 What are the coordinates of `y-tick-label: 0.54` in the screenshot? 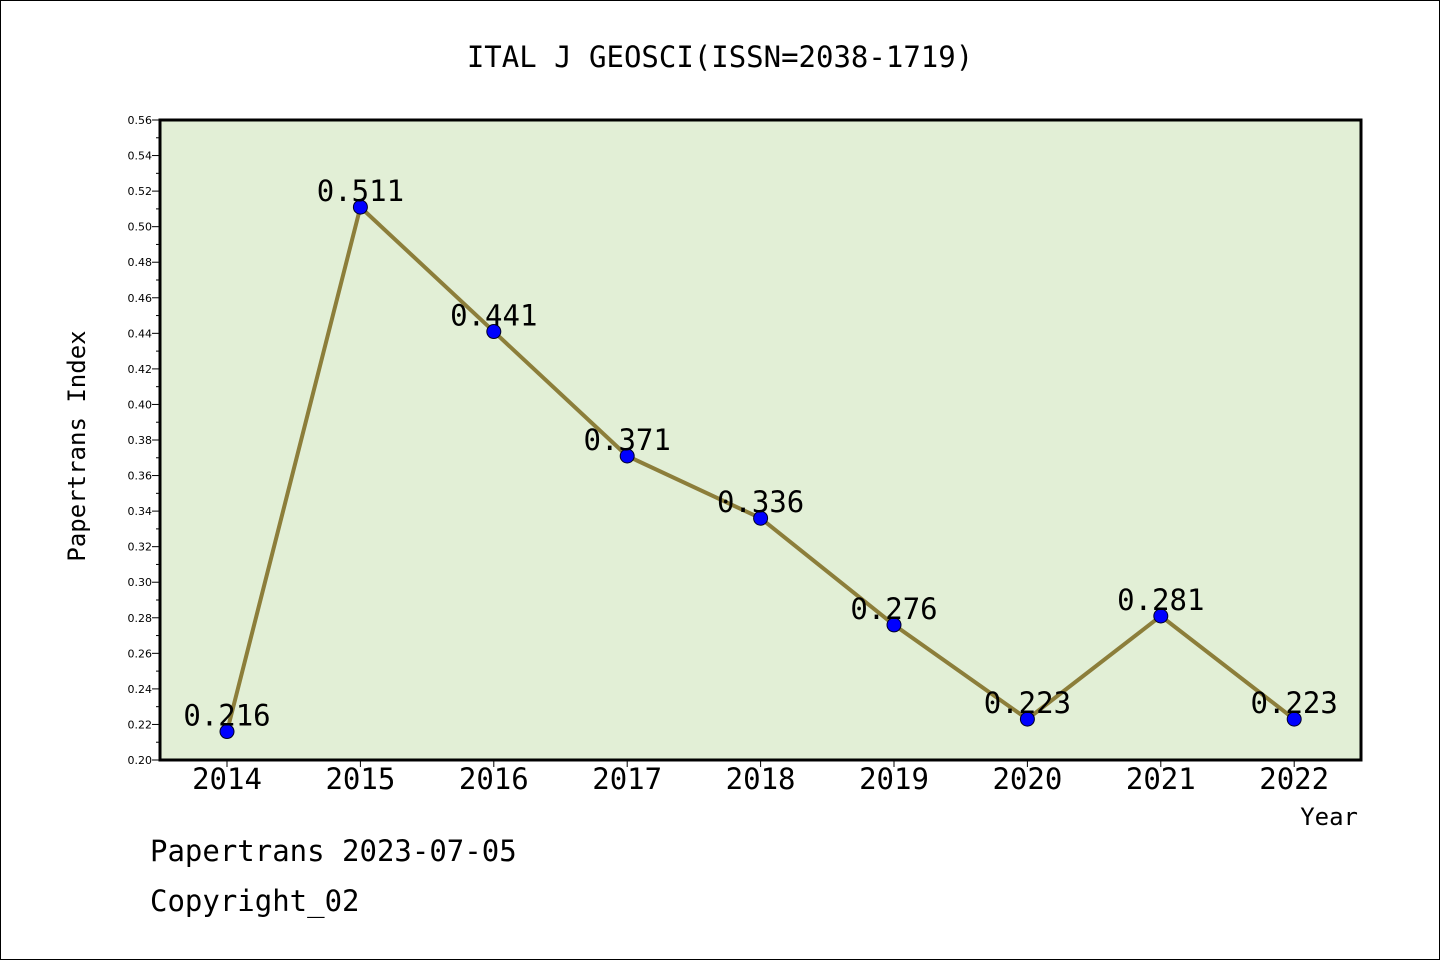 It's located at (140, 156).